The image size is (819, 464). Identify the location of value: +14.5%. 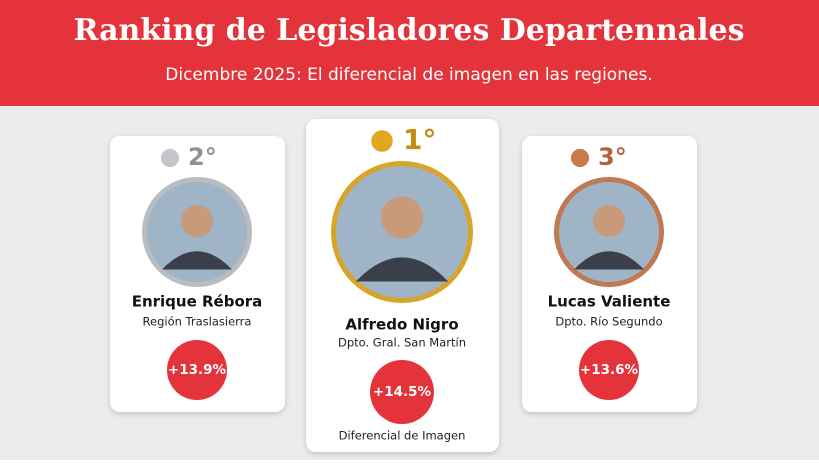
(402, 392).